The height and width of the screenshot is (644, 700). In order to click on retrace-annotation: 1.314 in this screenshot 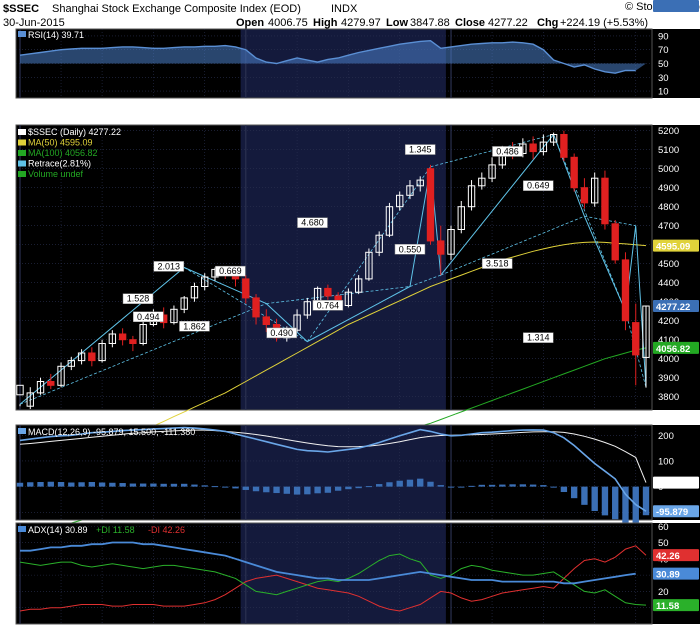, I will do `click(538, 338)`.